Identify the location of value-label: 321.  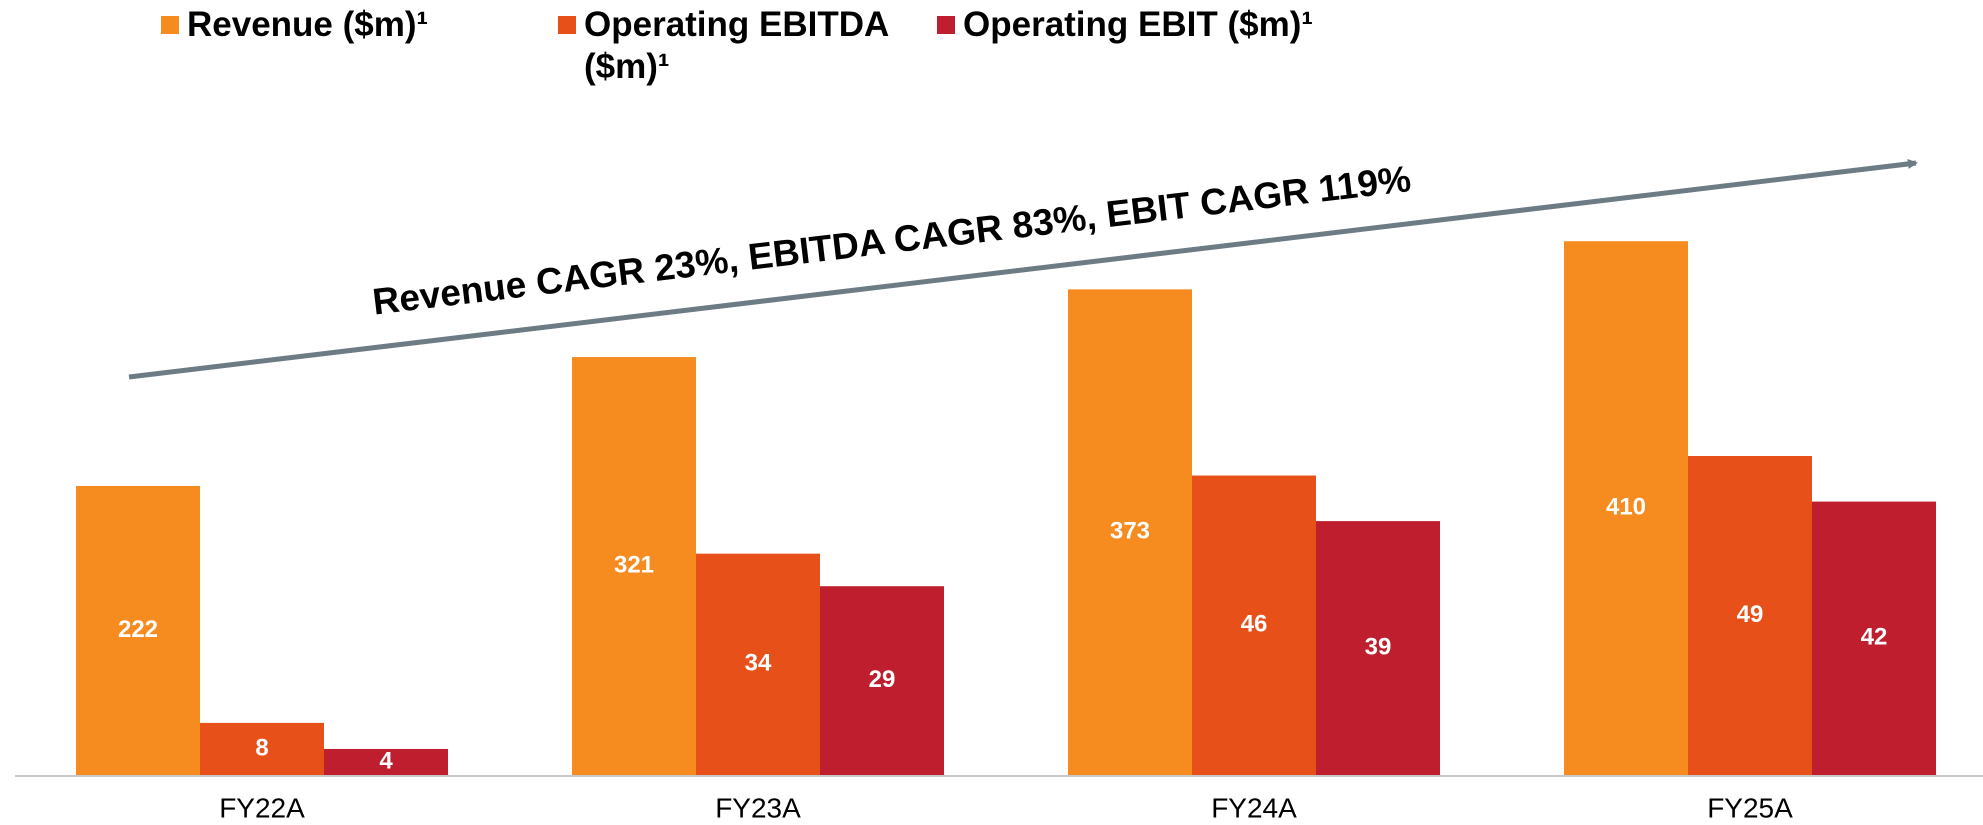
(634, 564).